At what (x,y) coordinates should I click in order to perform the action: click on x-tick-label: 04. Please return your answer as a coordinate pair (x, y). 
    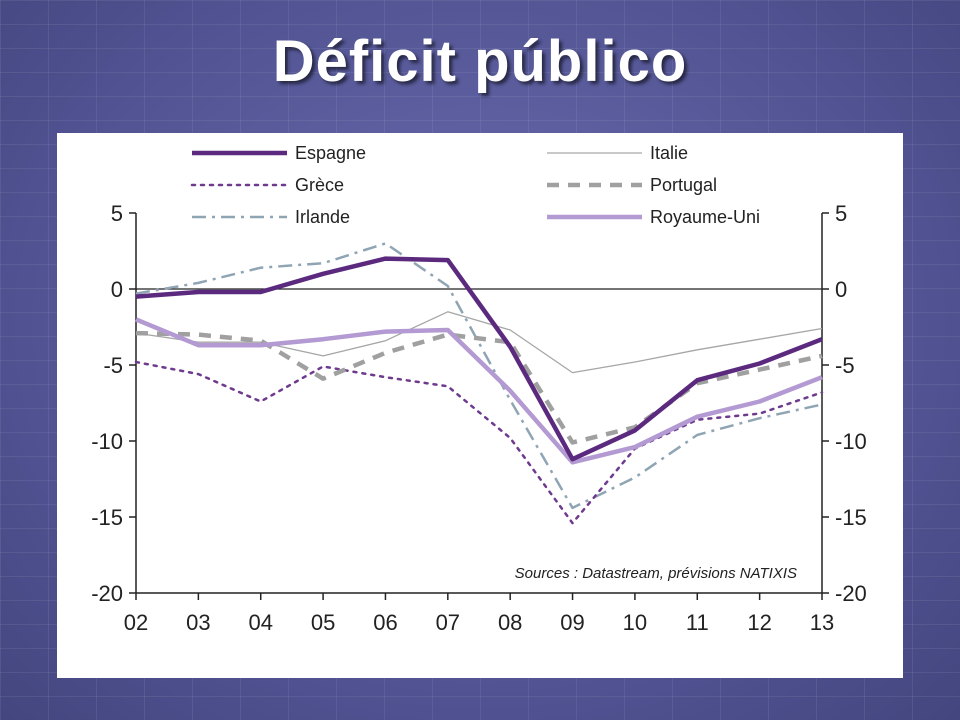
    Looking at the image, I should click on (260, 622).